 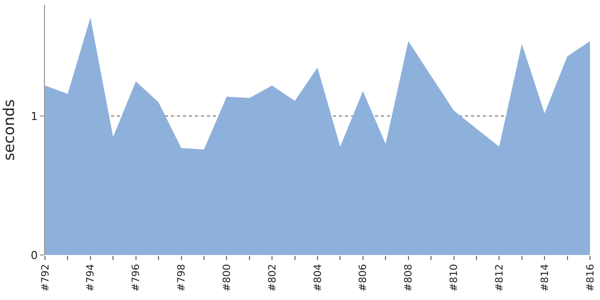 What do you see at coordinates (34, 255) in the screenshot?
I see `y-tick-label: 0` at bounding box center [34, 255].